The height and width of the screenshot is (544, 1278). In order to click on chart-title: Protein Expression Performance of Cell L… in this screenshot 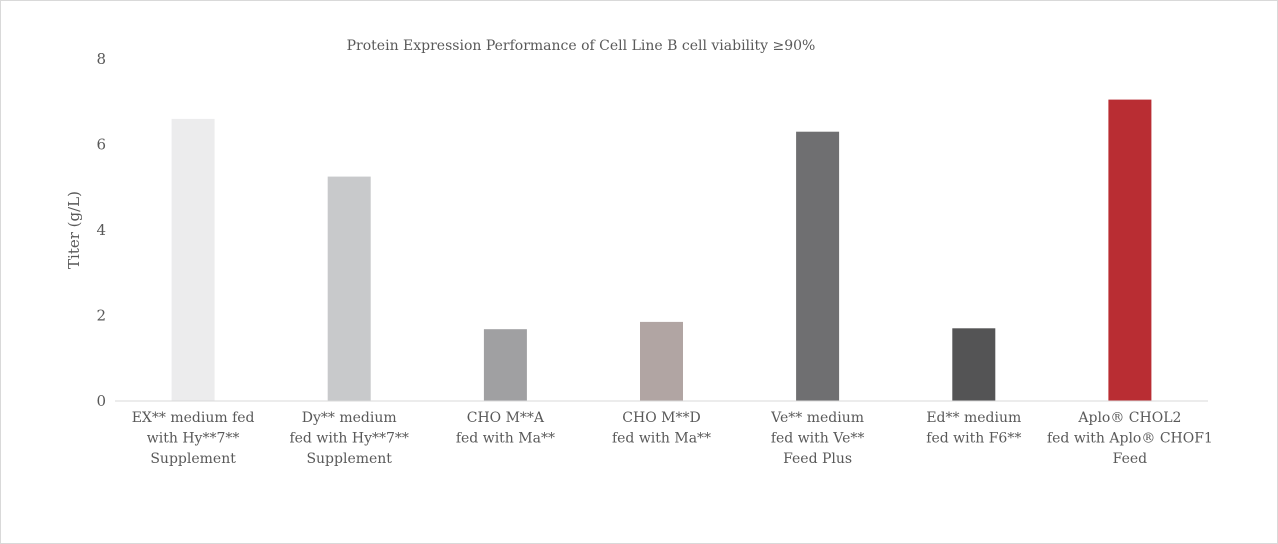, I will do `click(581, 46)`.